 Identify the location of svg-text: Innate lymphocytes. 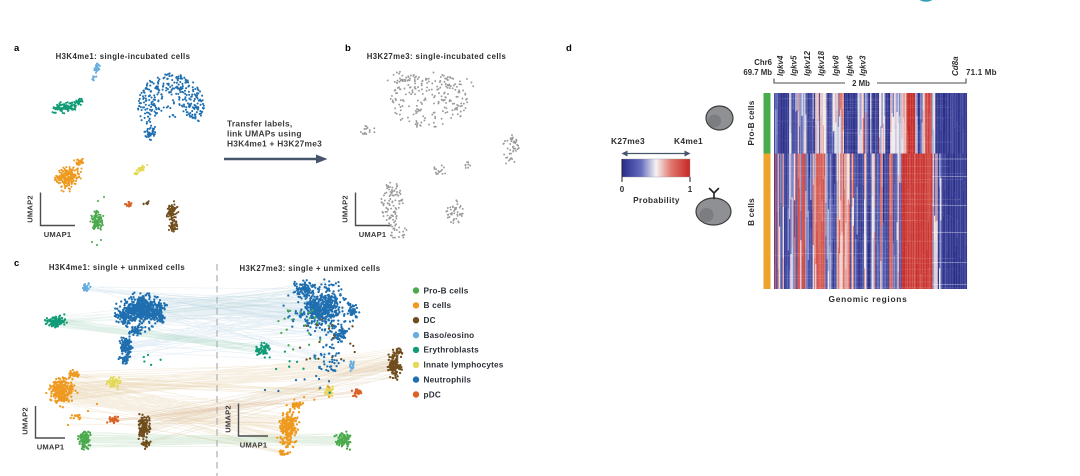
(464, 365).